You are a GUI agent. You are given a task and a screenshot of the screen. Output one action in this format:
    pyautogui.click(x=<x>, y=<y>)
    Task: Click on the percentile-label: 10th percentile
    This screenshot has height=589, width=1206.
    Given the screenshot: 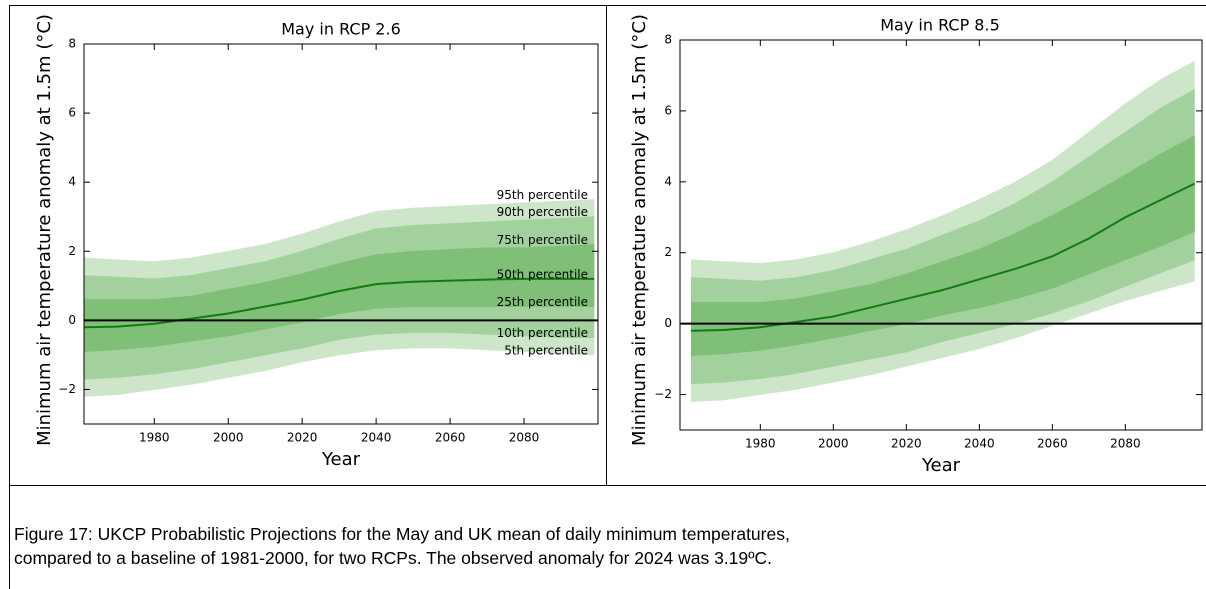 What is the action you would take?
    pyautogui.click(x=542, y=333)
    